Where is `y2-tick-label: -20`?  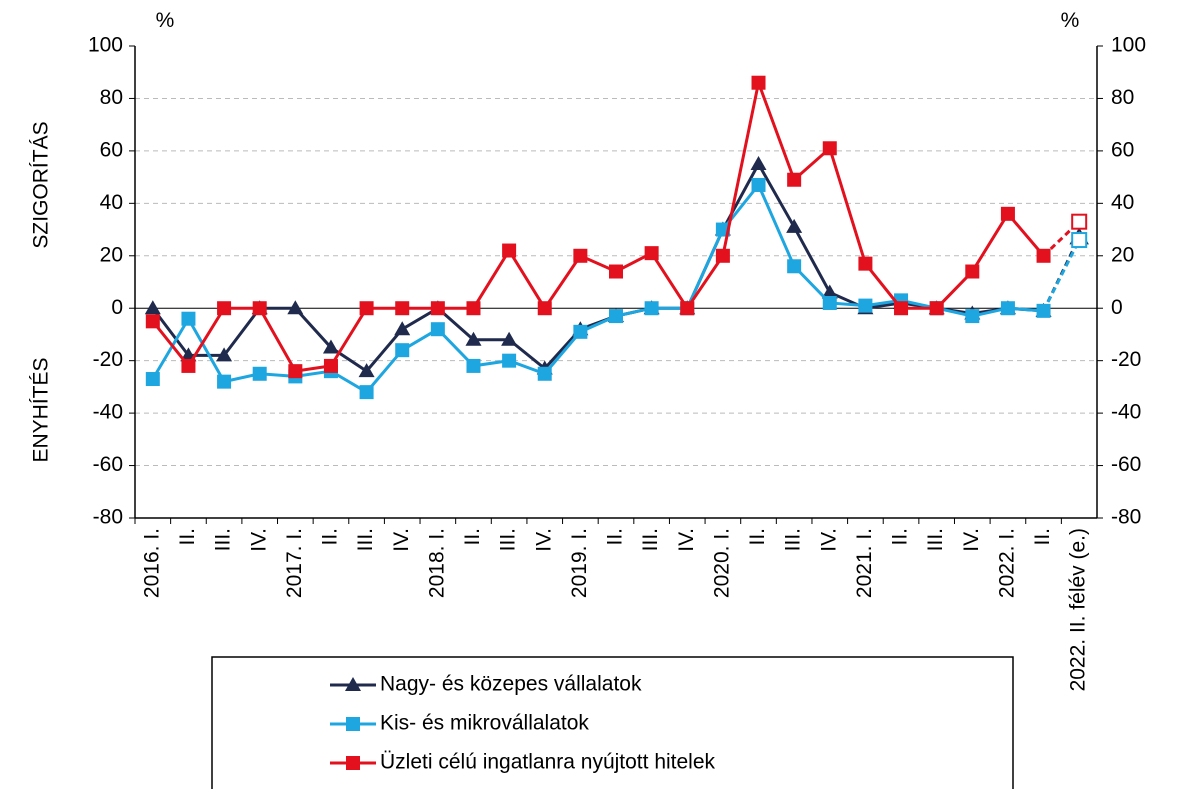 y2-tick-label: -20 is located at coordinates (1126, 359).